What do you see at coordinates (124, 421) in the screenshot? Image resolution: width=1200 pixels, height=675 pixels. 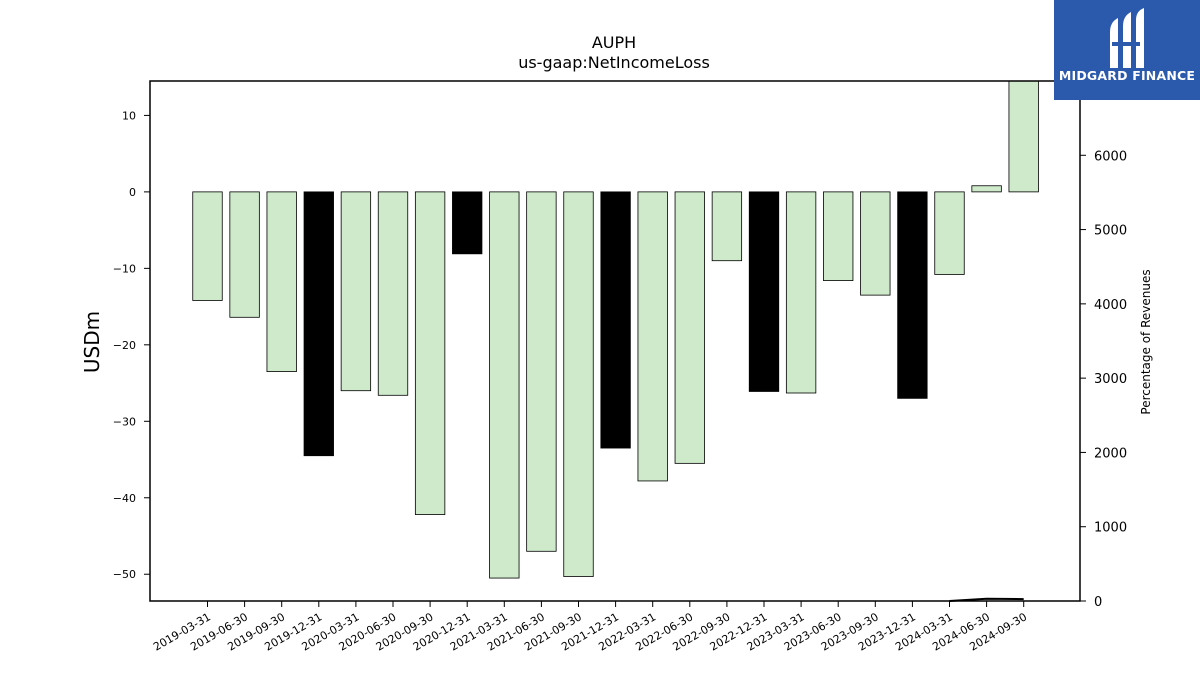 I see `y-tick-label: −30` at bounding box center [124, 421].